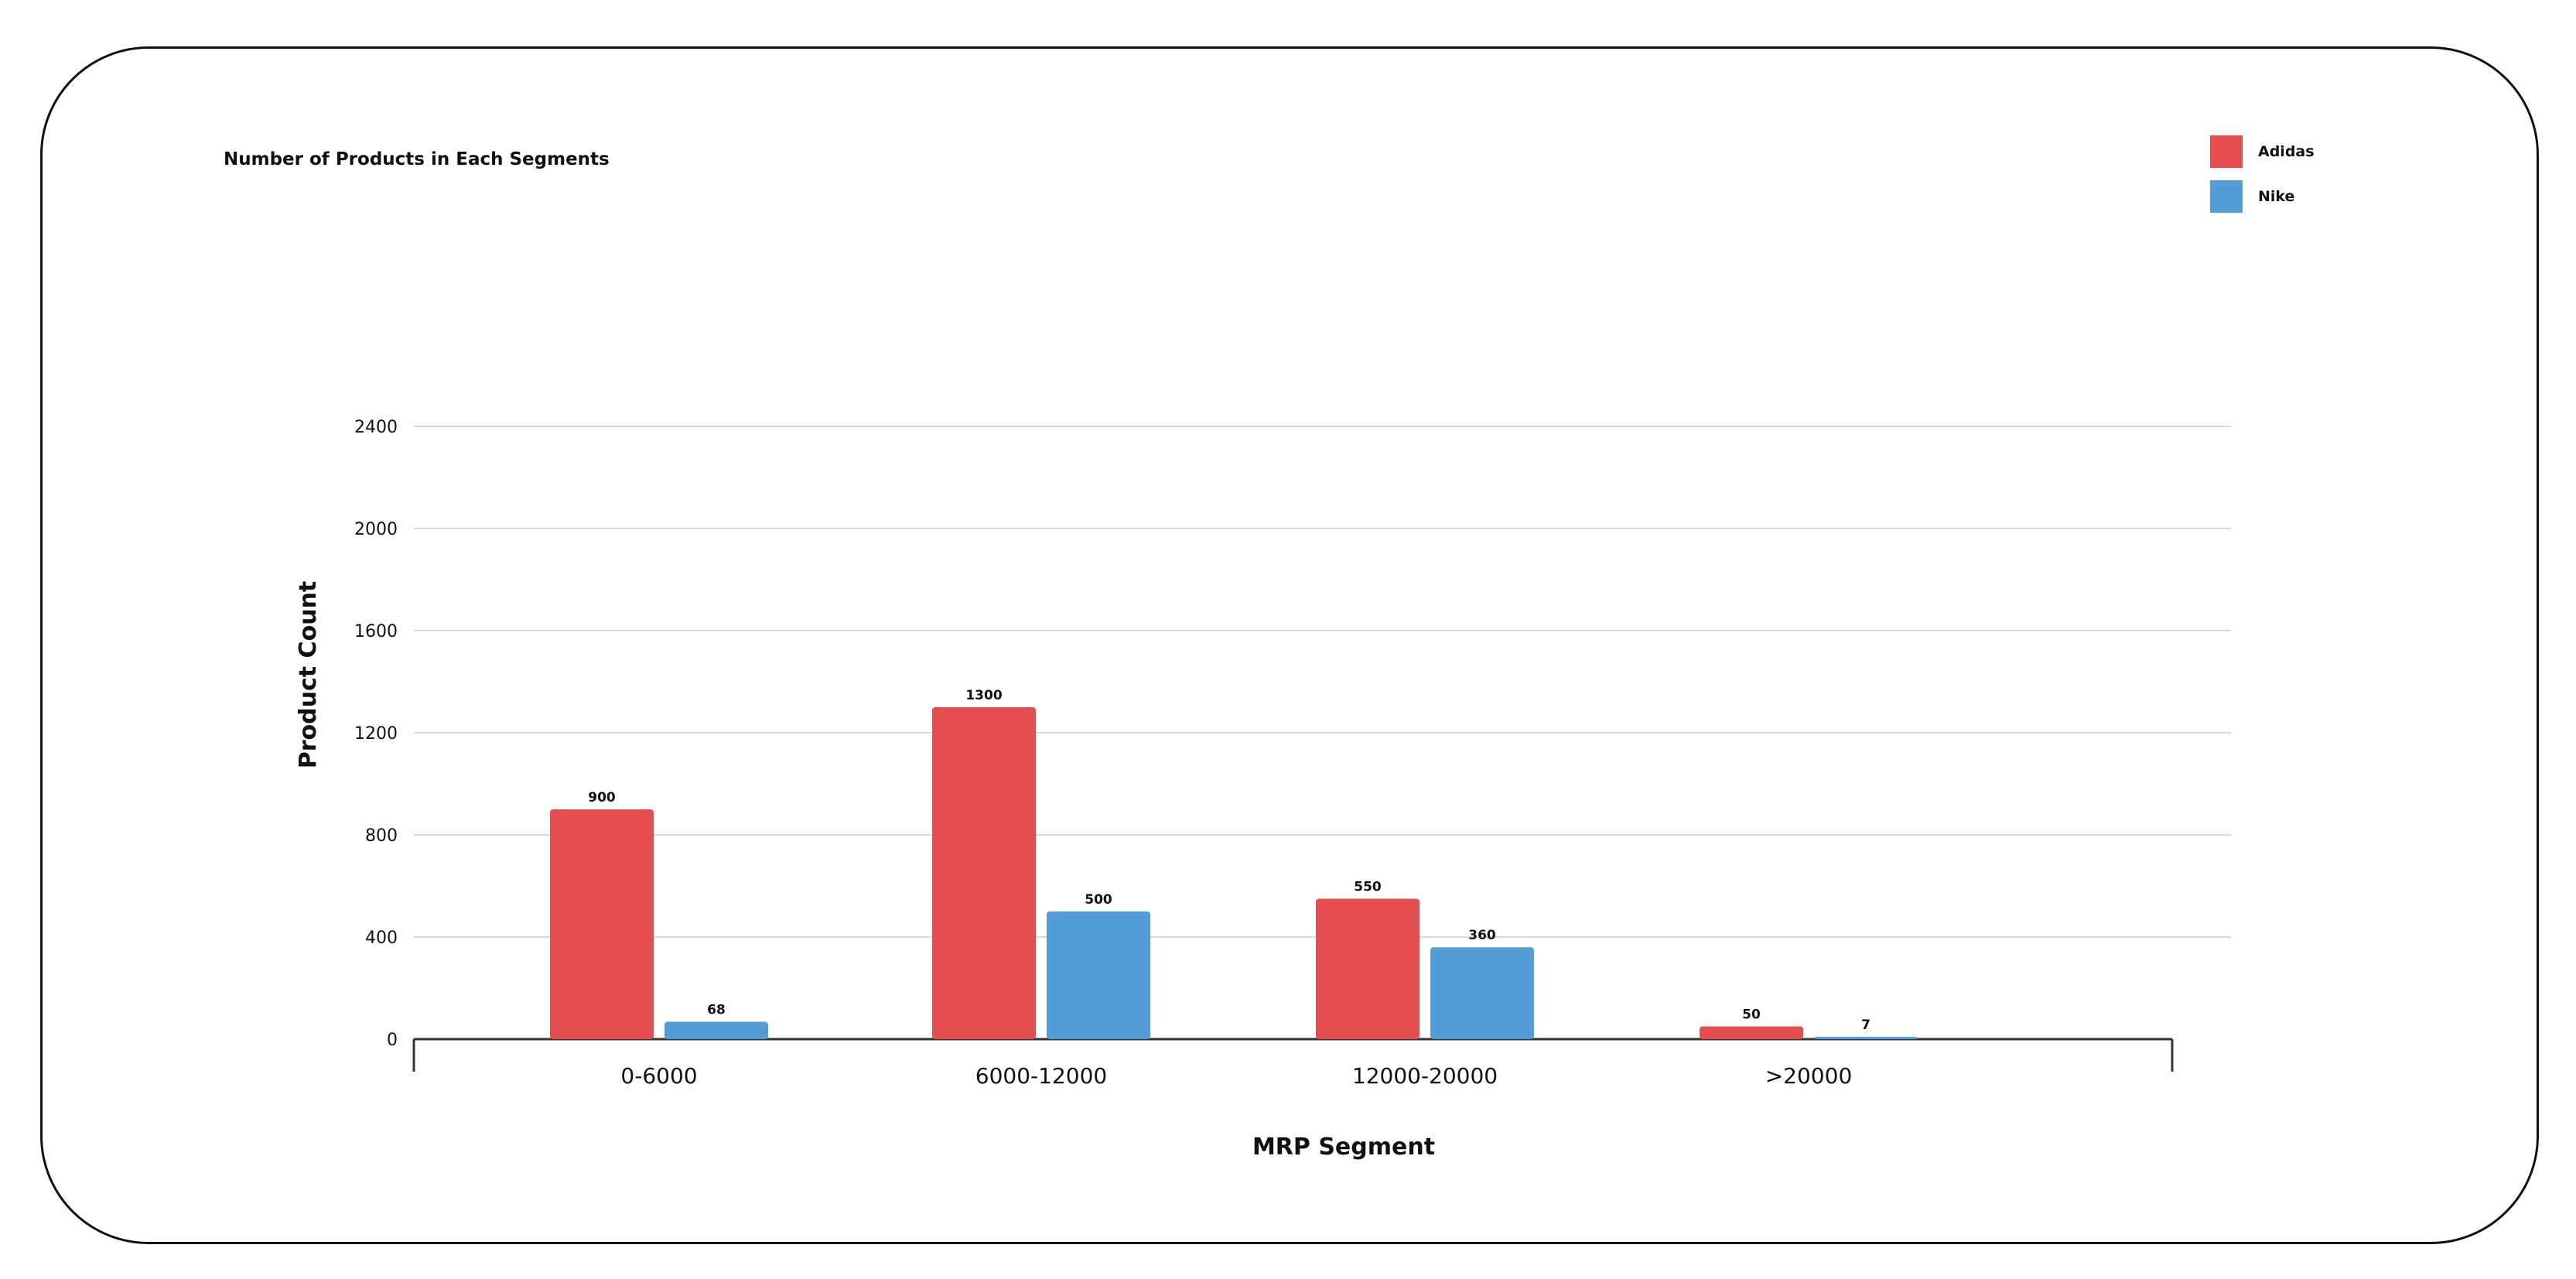 The width and height of the screenshot is (2576, 1279). Describe the element at coordinates (417, 159) in the screenshot. I see `chart-title: Number of Products in Each Segments` at that location.